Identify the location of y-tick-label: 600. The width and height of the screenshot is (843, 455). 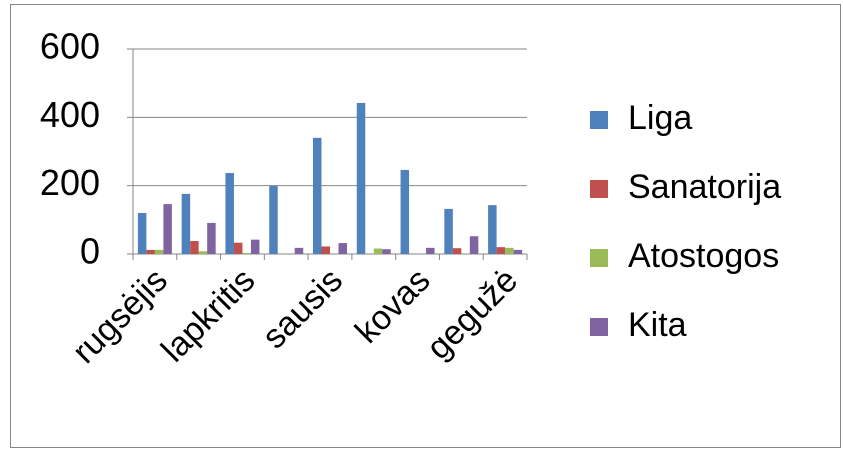
(70, 46).